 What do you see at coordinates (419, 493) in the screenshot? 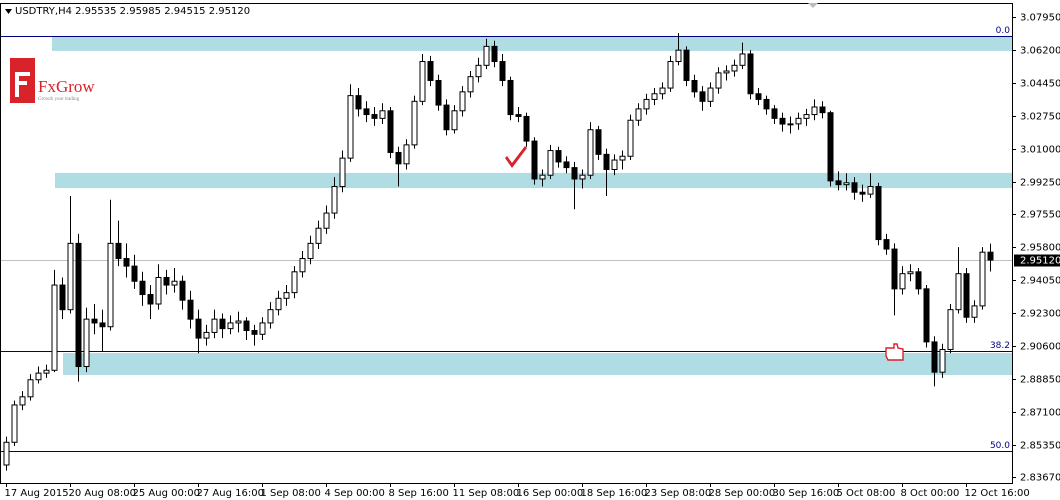
I see `x-tick-label: 8 Sep 16:00` at bounding box center [419, 493].